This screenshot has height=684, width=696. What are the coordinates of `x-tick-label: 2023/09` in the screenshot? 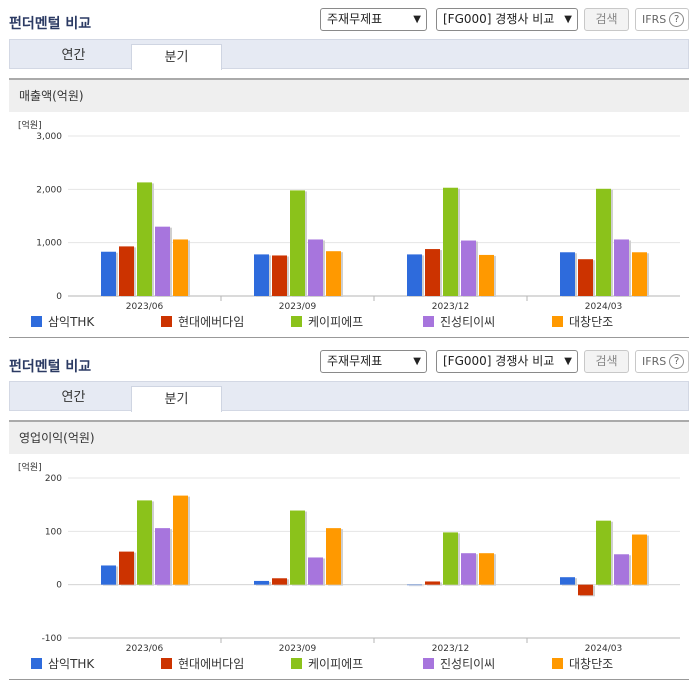 It's located at (298, 307).